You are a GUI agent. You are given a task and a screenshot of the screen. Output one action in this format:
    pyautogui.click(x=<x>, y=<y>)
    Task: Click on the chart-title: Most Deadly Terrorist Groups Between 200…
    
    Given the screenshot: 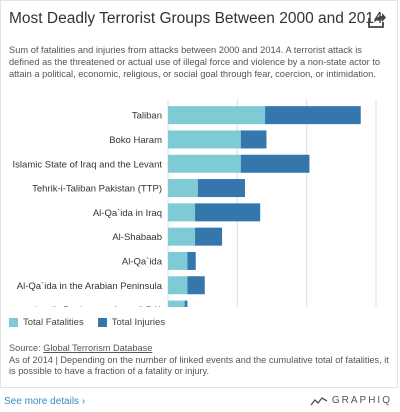 What is the action you would take?
    pyautogui.click(x=196, y=18)
    